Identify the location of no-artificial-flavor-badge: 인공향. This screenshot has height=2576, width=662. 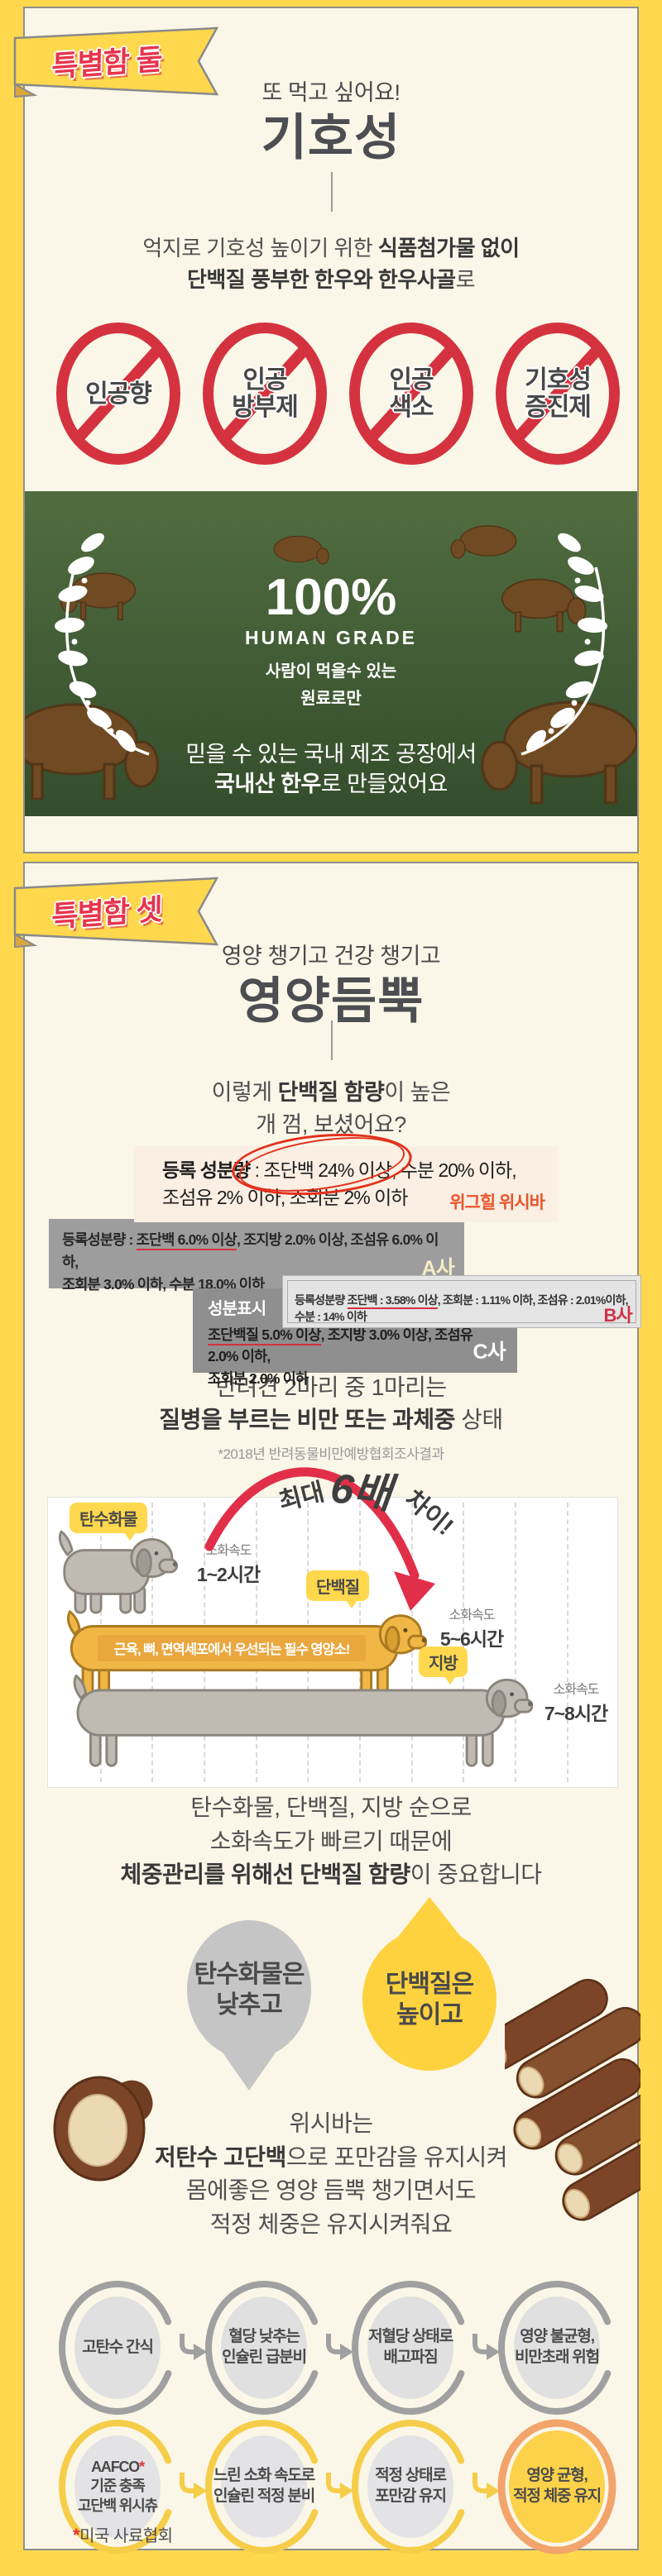
(118, 394).